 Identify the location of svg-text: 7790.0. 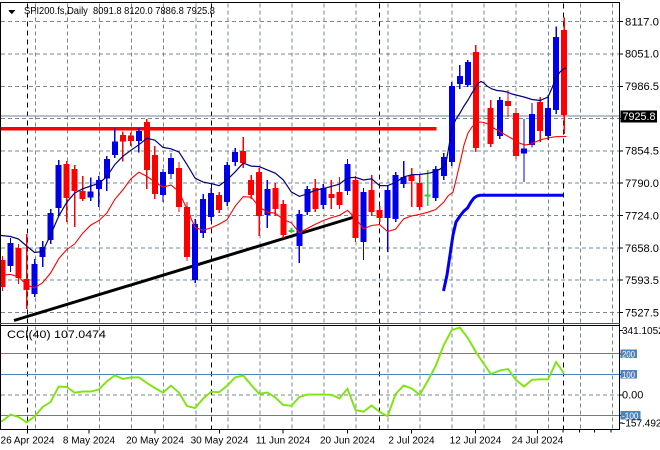
(642, 184).